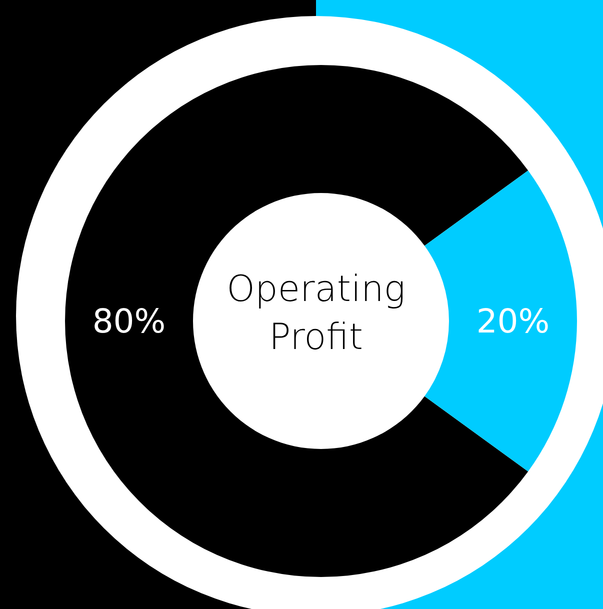  I want to click on text: Operating Profit, so click(316, 313).